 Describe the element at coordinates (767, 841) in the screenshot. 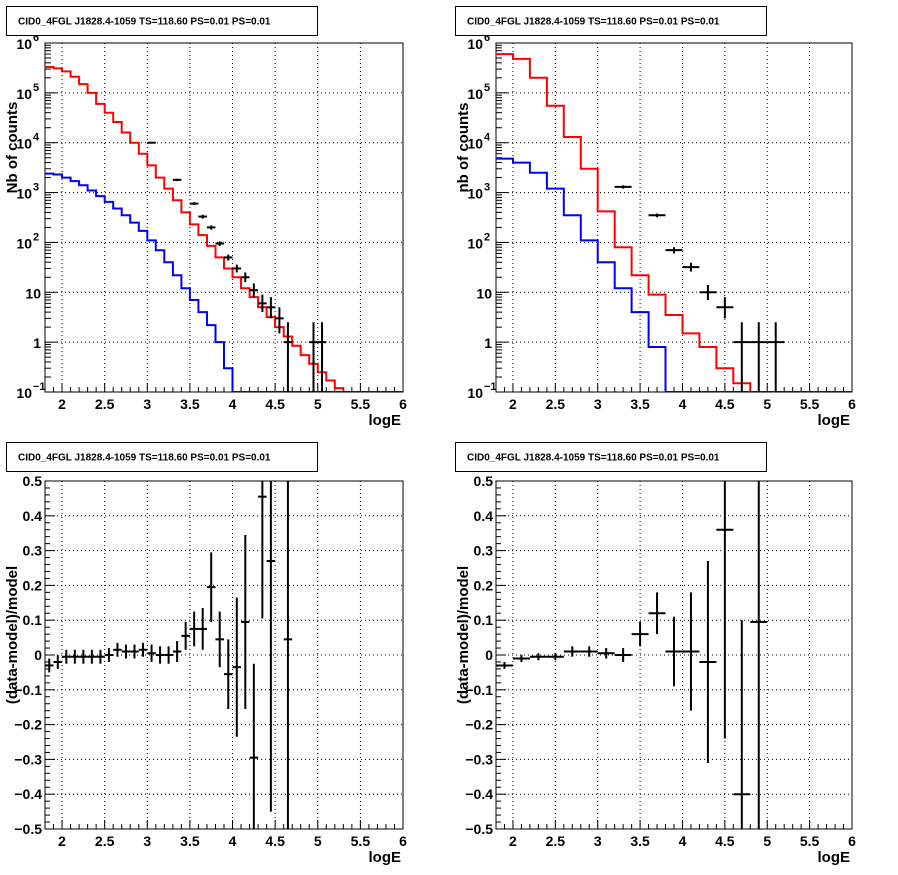

I see `x-tick-label: 5` at that location.